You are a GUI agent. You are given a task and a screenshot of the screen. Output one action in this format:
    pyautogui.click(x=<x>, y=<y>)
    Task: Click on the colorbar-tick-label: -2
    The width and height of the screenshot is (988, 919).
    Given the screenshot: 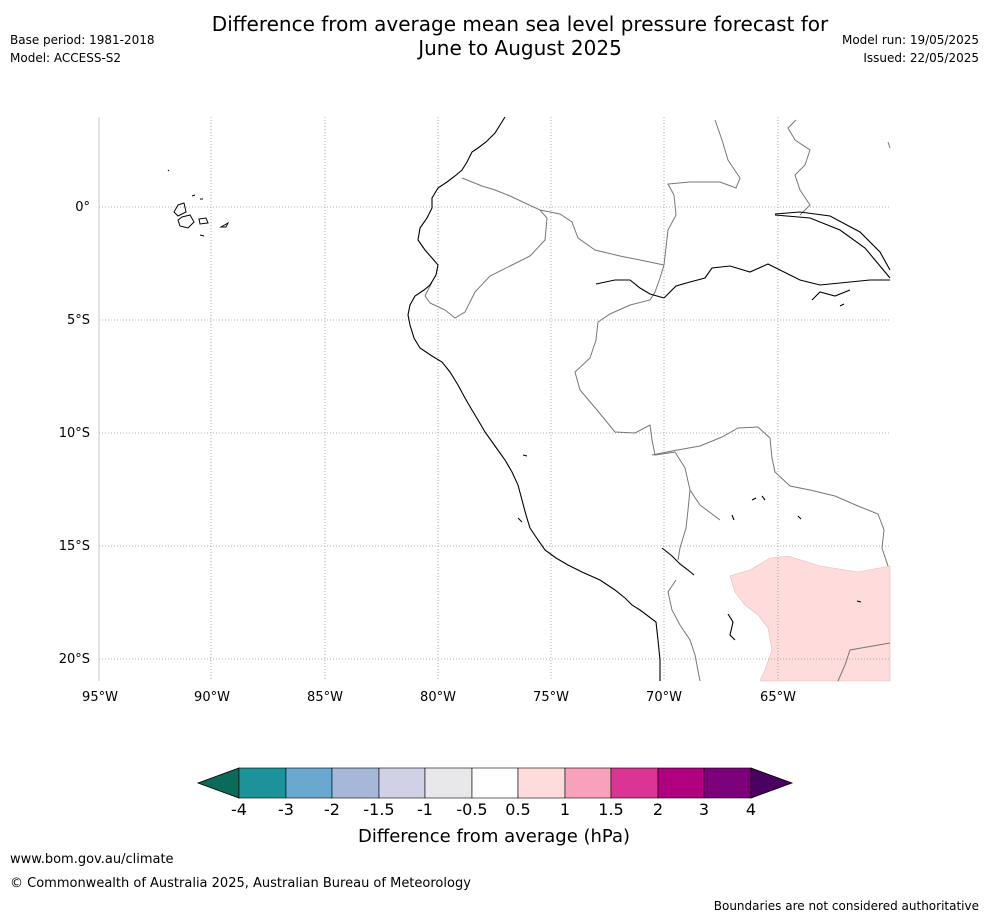 What is the action you would take?
    pyautogui.click(x=332, y=809)
    